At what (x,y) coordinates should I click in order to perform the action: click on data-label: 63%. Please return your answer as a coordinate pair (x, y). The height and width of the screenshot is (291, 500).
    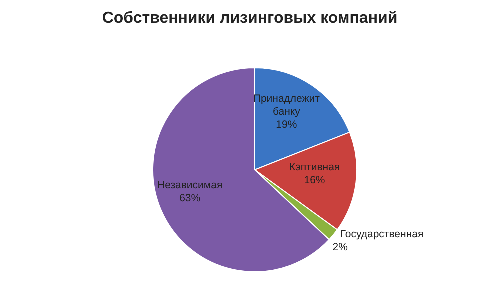
    Looking at the image, I should click on (190, 198).